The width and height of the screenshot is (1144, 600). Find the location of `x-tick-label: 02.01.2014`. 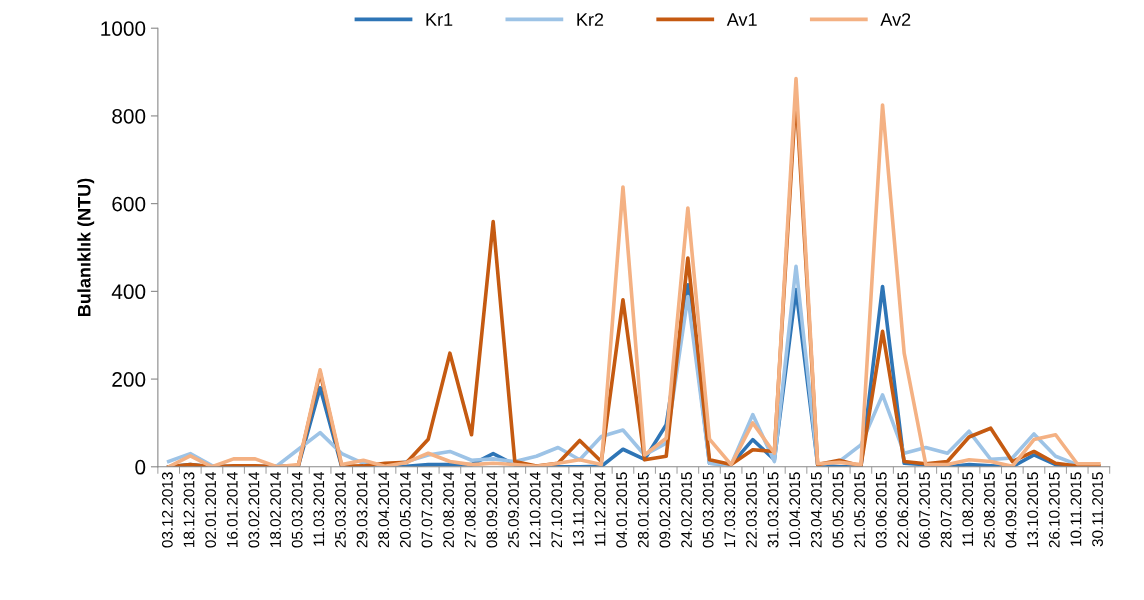

x-tick-label: 02.01.2014 is located at coordinates (211, 510).